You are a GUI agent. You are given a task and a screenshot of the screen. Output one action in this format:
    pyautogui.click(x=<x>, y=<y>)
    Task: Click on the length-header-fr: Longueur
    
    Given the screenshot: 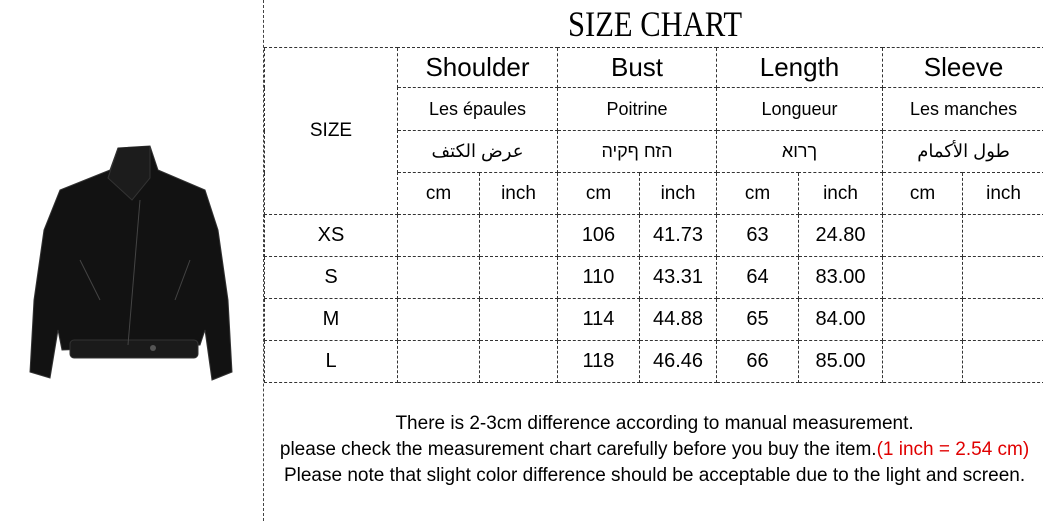 What is the action you would take?
    pyautogui.click(x=799, y=109)
    